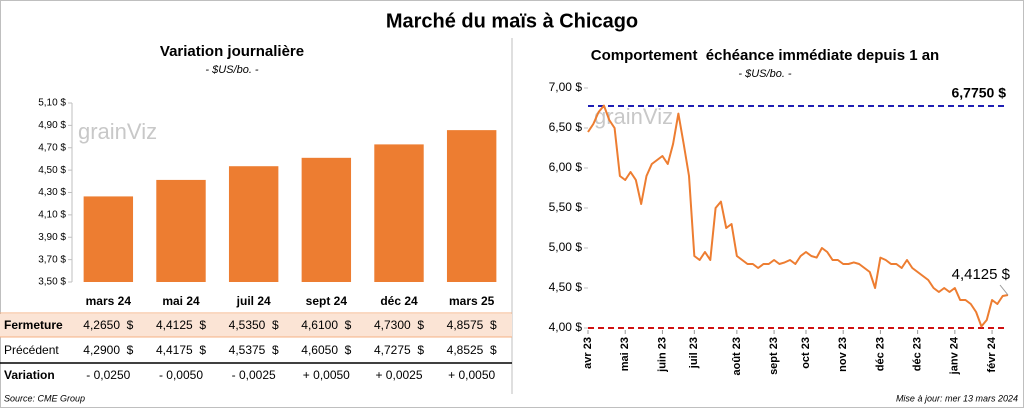  Describe the element at coordinates (254, 350) in the screenshot. I see `table-cell: 4,5375 $` at that location.